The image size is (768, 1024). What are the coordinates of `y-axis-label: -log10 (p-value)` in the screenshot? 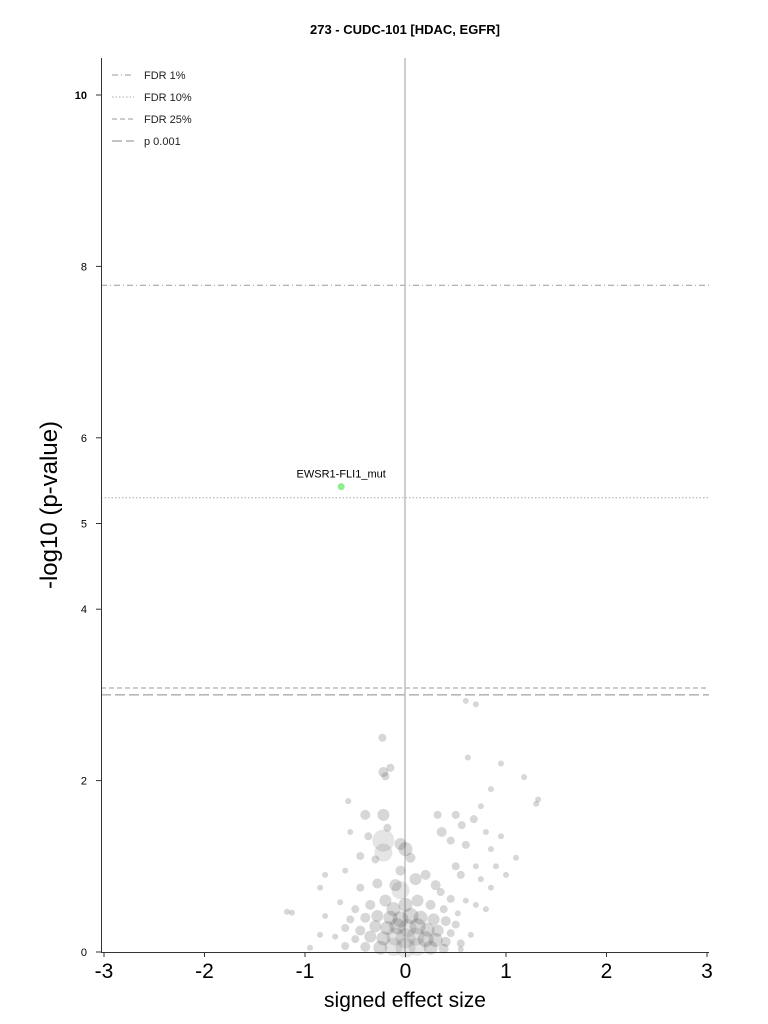 It's located at (49, 505).